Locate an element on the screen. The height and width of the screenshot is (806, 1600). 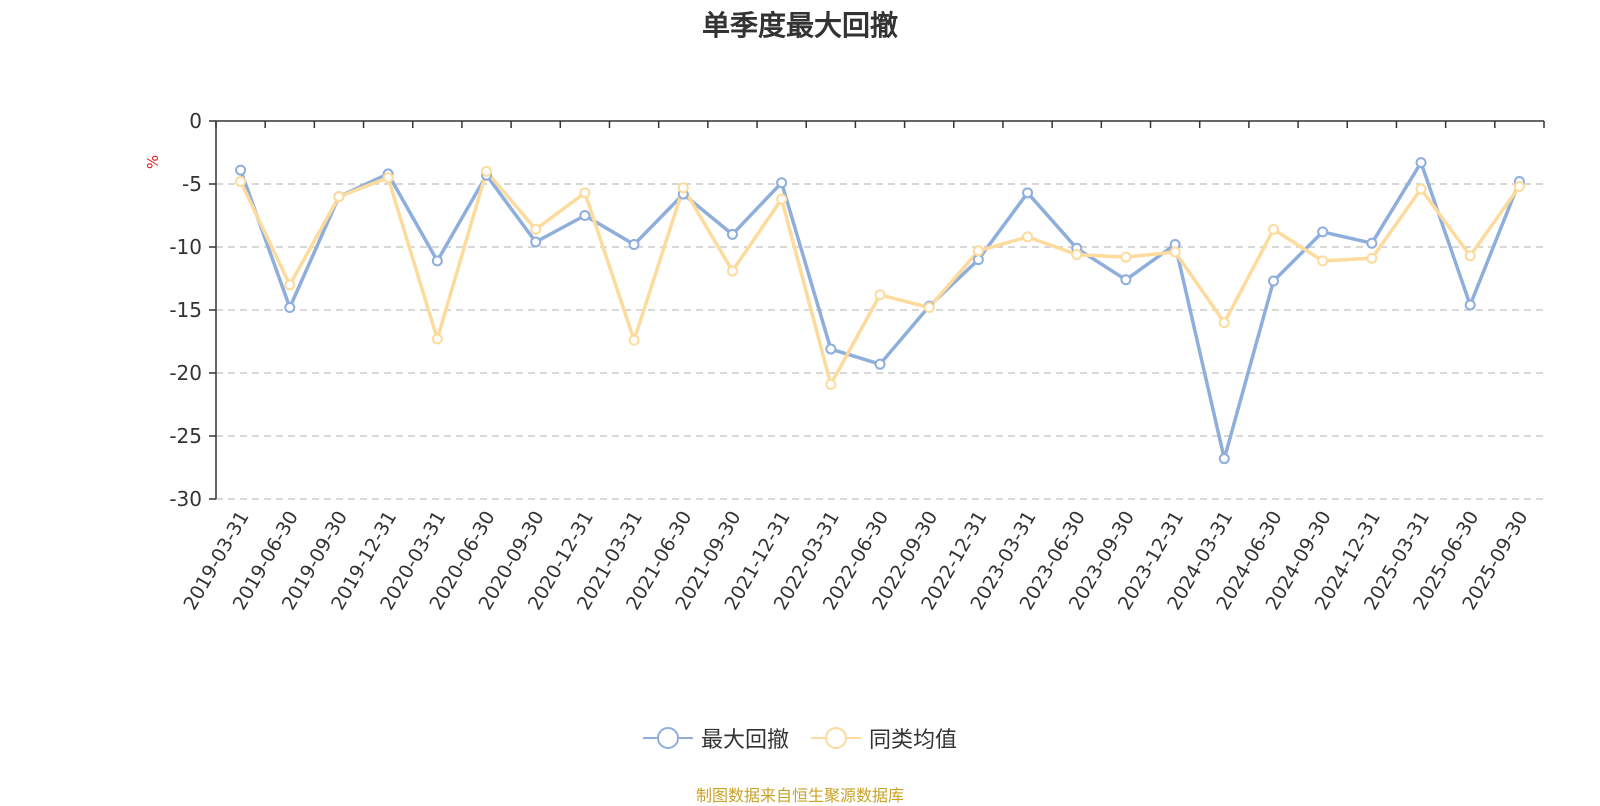
legend: 最大回撤 同类均值 is located at coordinates (800, 738).